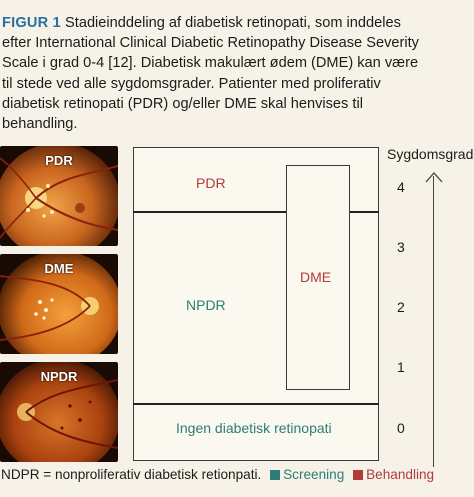 The image size is (474, 497). I want to click on severity-tick-0: 0, so click(401, 428).